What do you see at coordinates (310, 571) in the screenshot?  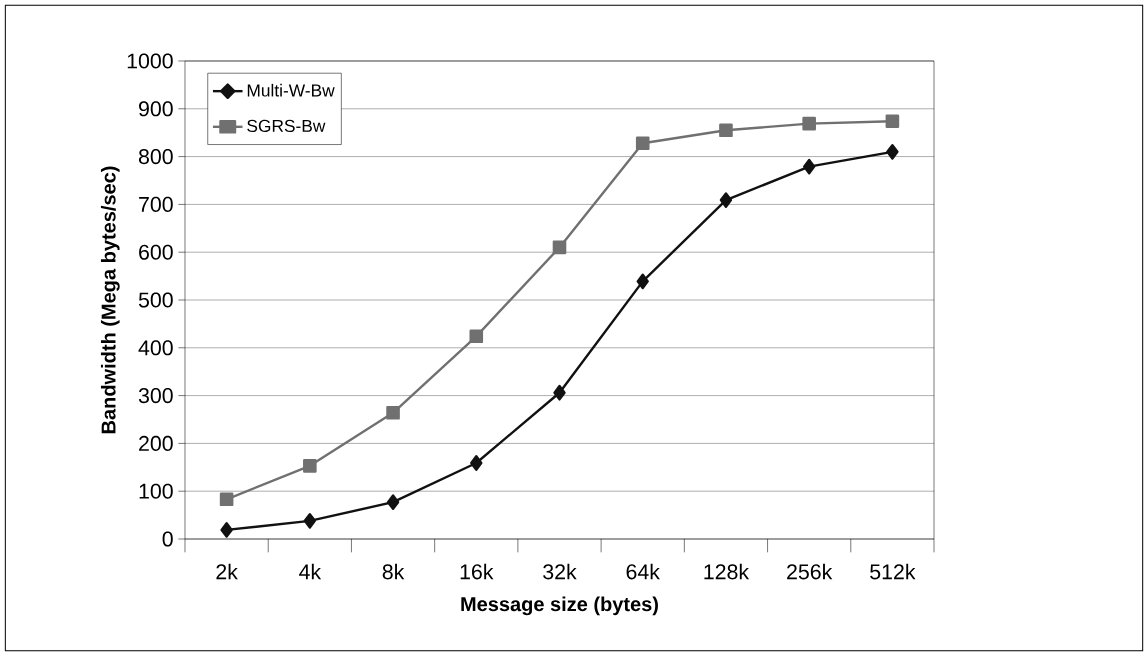 I see `x-tick-label: 4k` at bounding box center [310, 571].